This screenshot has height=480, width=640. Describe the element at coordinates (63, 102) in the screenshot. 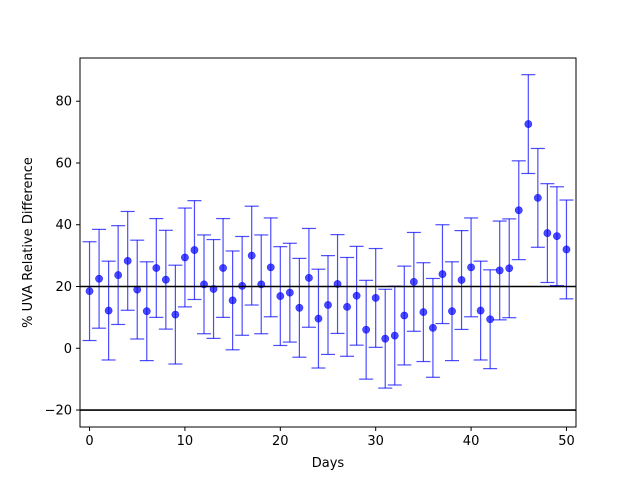

I see `y-tick-label: 80` at that location.